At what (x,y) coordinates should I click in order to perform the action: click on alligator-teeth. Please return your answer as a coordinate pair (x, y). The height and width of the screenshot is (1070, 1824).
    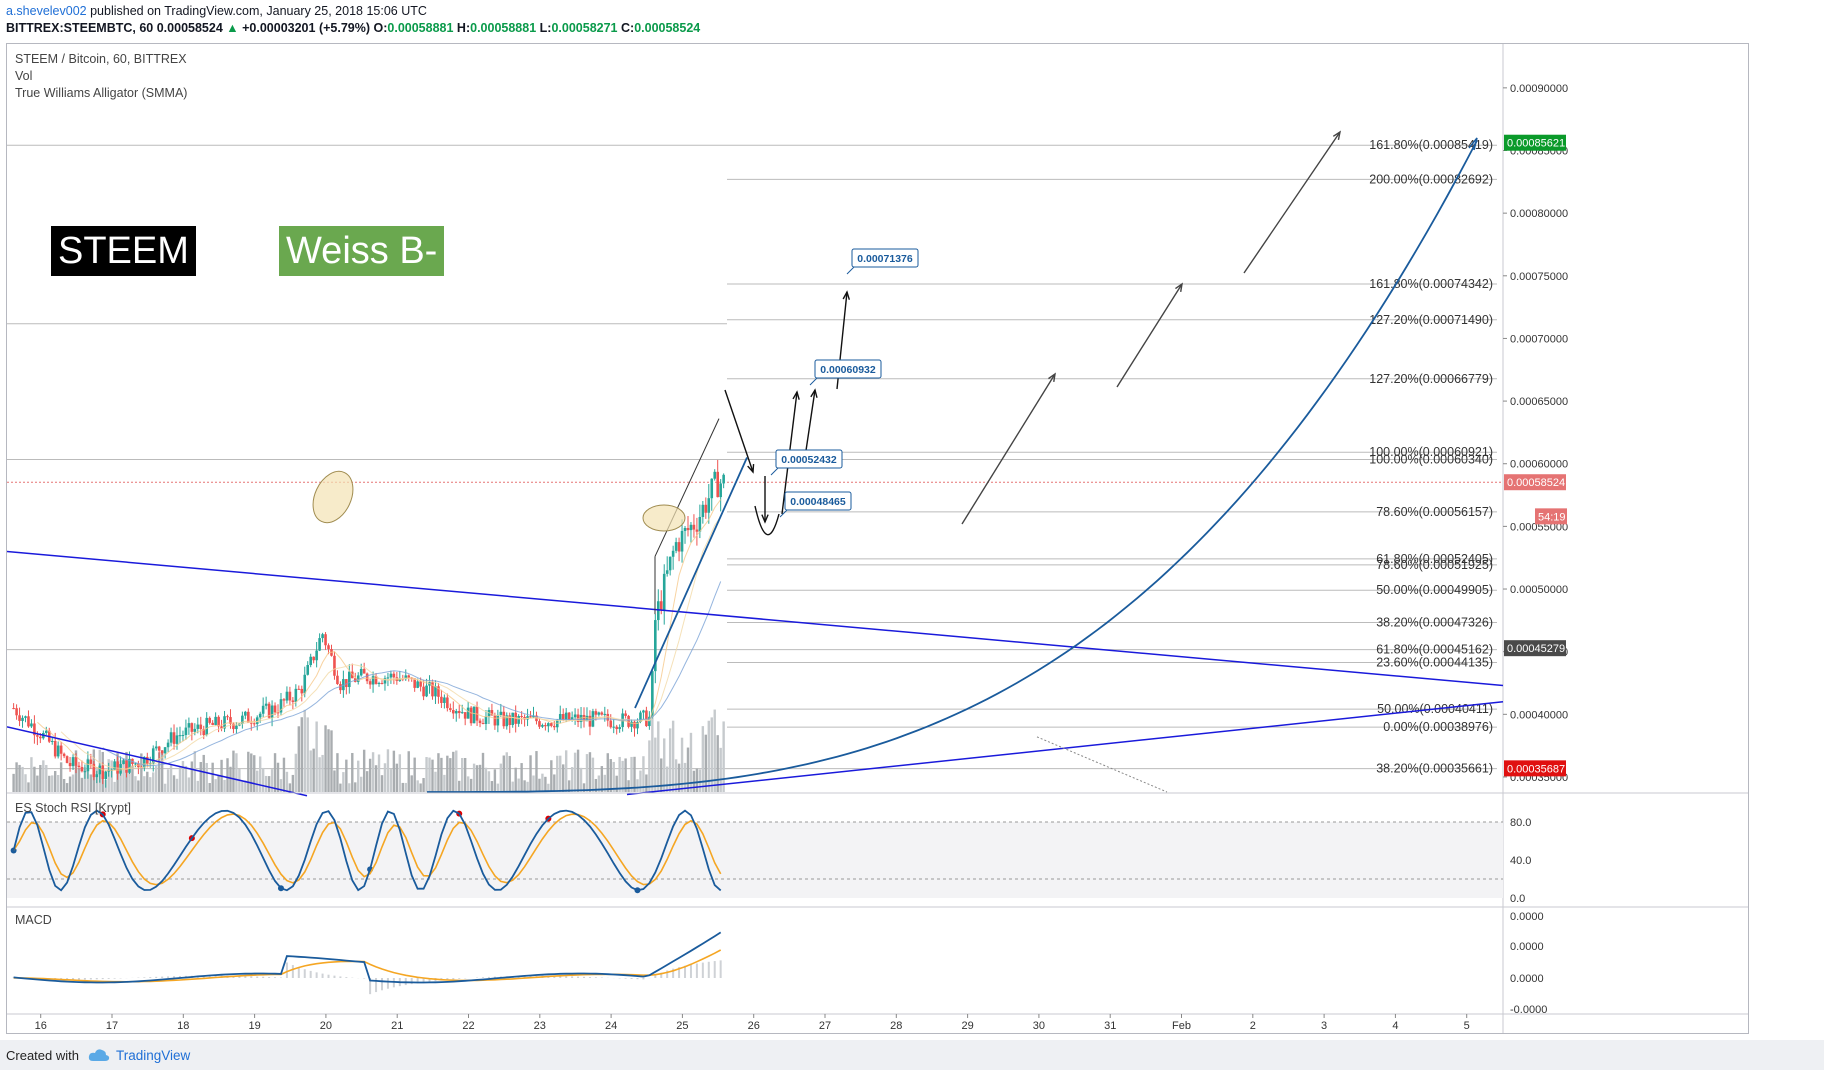
    Looking at the image, I should click on (391, 643).